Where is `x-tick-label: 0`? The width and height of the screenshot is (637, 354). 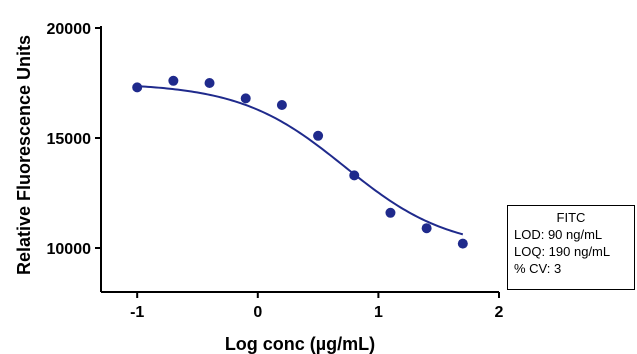
x-tick-label: 0 is located at coordinates (257, 312).